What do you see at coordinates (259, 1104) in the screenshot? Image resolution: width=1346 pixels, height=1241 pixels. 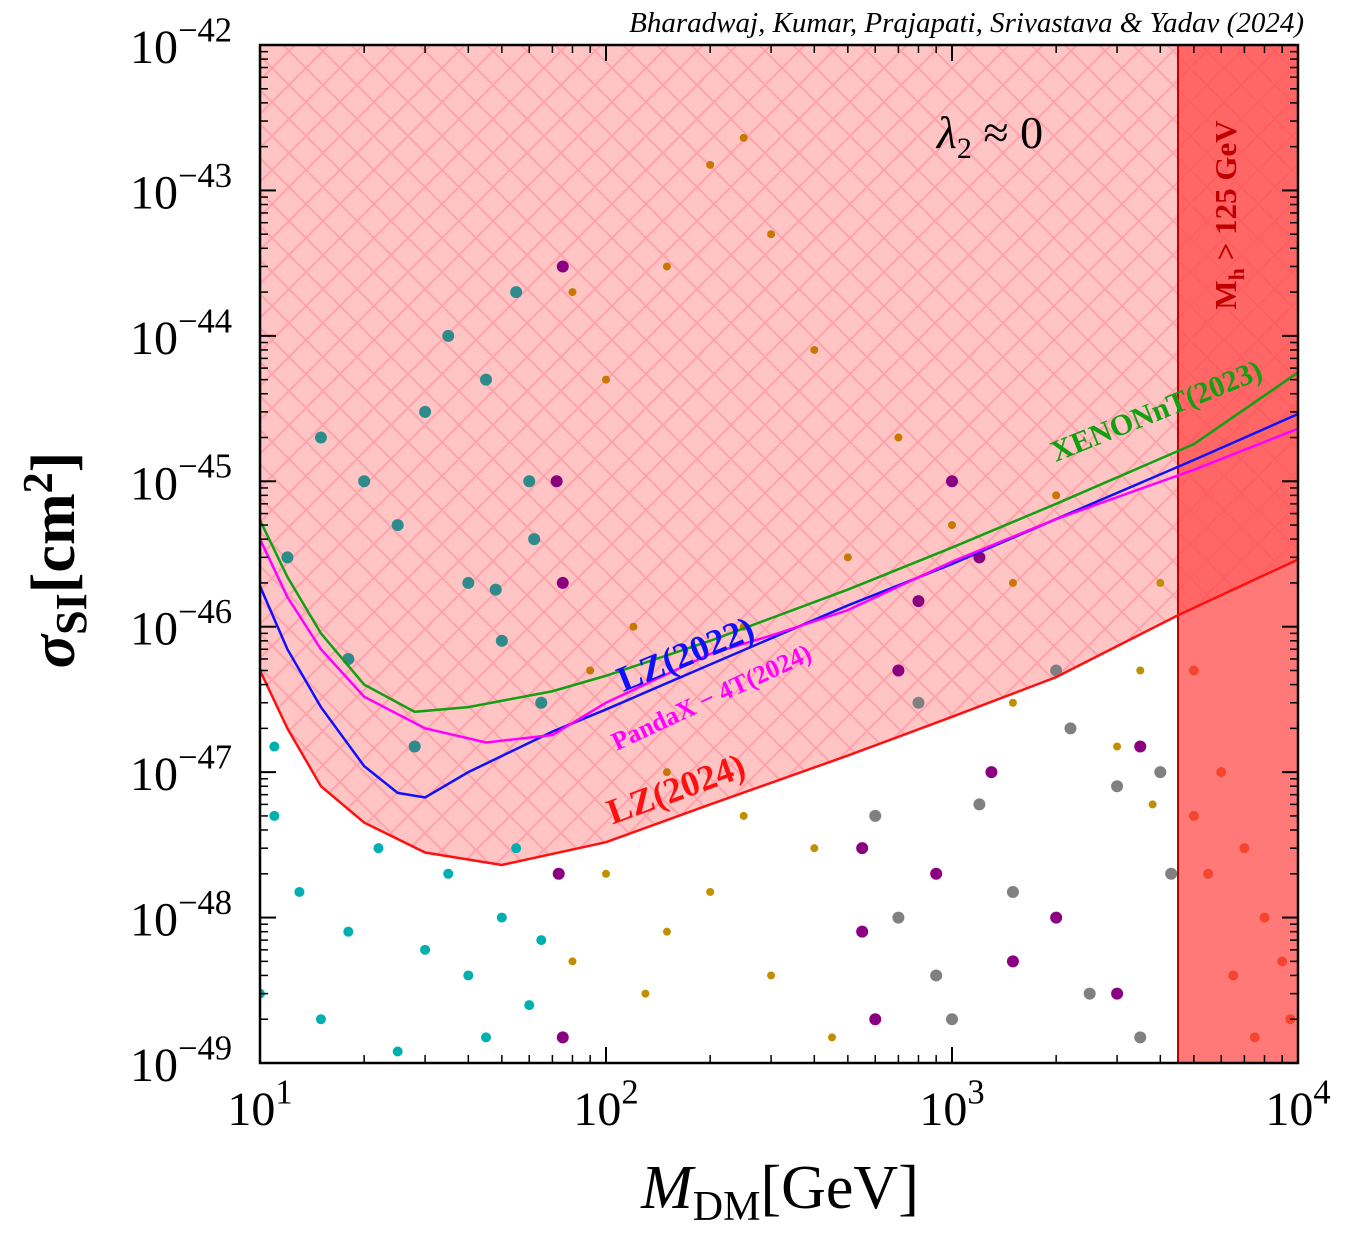 I see `x-tick-label: 10¹` at bounding box center [259, 1104].